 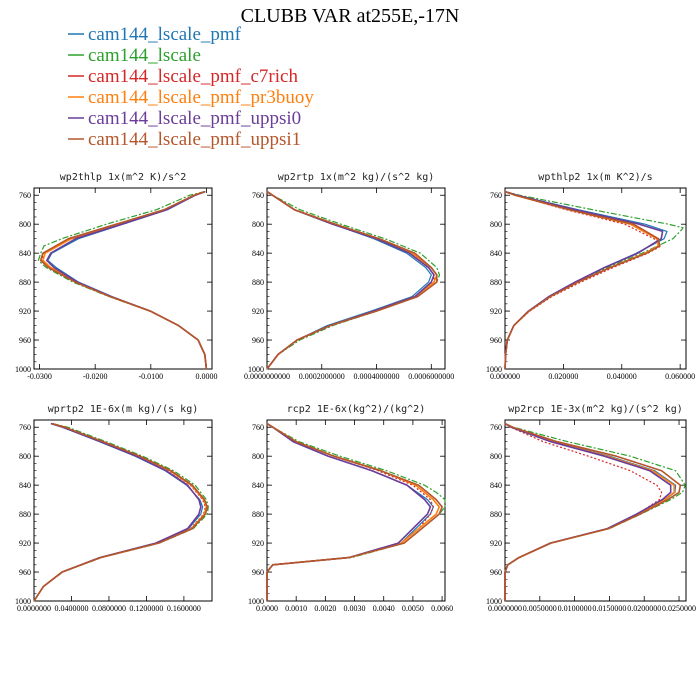 What do you see at coordinates (622, 376) in the screenshot?
I see `x-tick-label: 0.040000` at bounding box center [622, 376].